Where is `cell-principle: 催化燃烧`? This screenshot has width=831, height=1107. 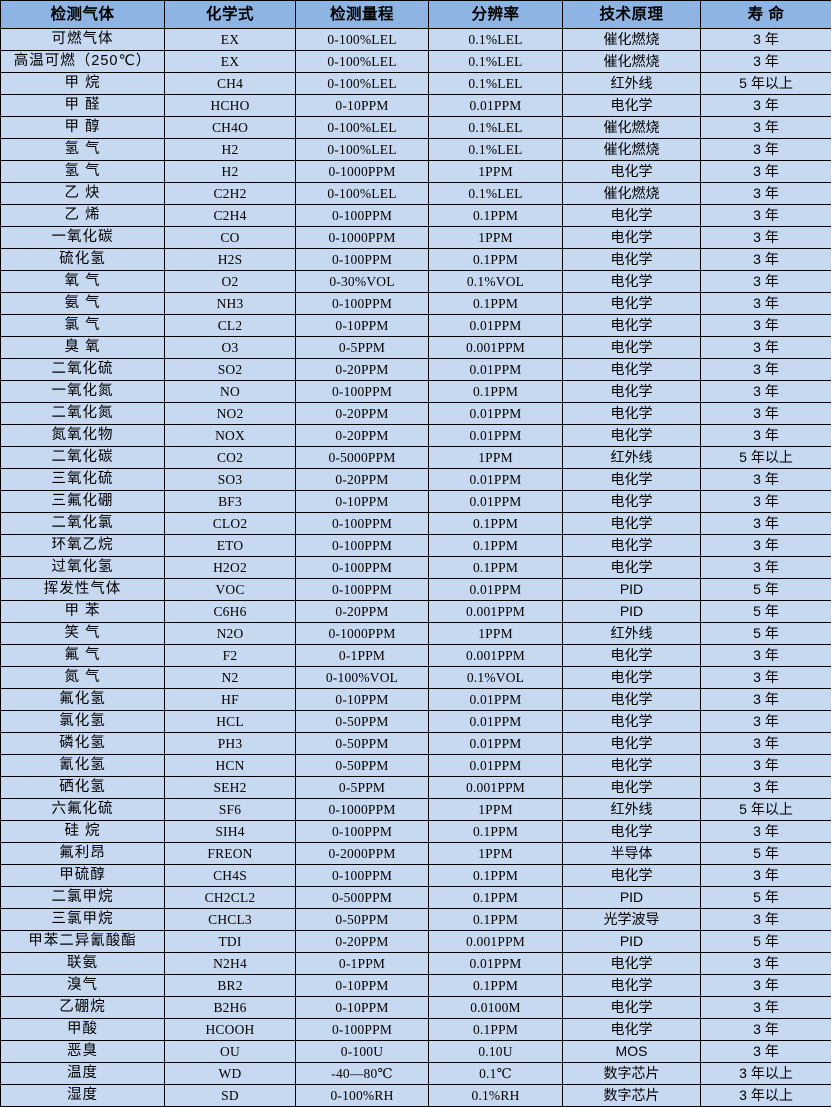
cell-principle: 催化燃烧 is located at coordinates (632, 40).